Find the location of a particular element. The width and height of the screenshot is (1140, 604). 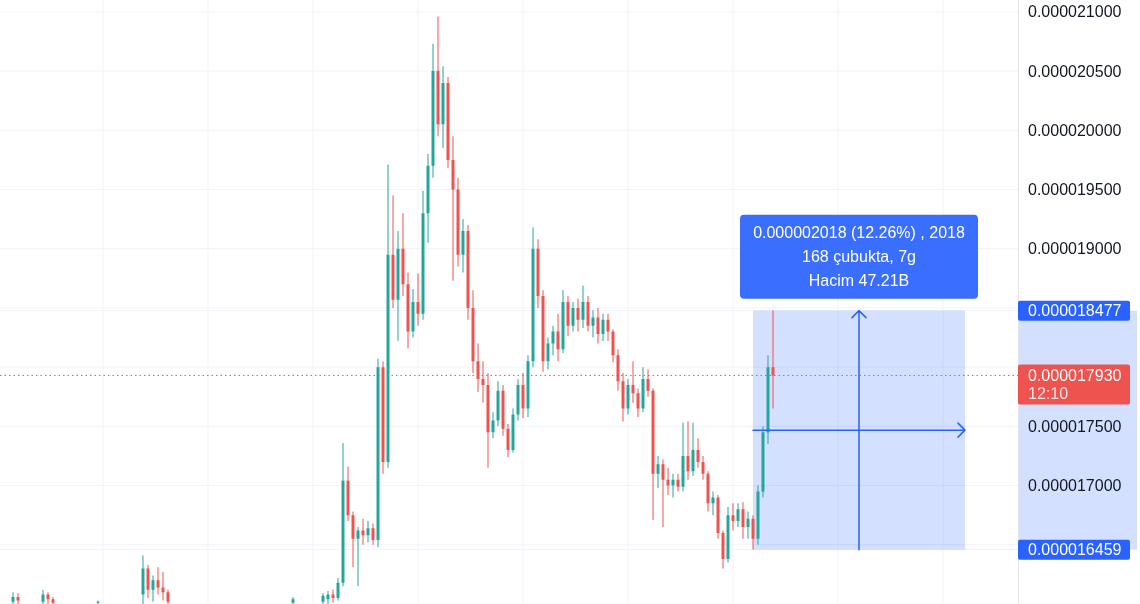

ref-line-label: 0.000017930 12:10 is located at coordinates (1075, 384).